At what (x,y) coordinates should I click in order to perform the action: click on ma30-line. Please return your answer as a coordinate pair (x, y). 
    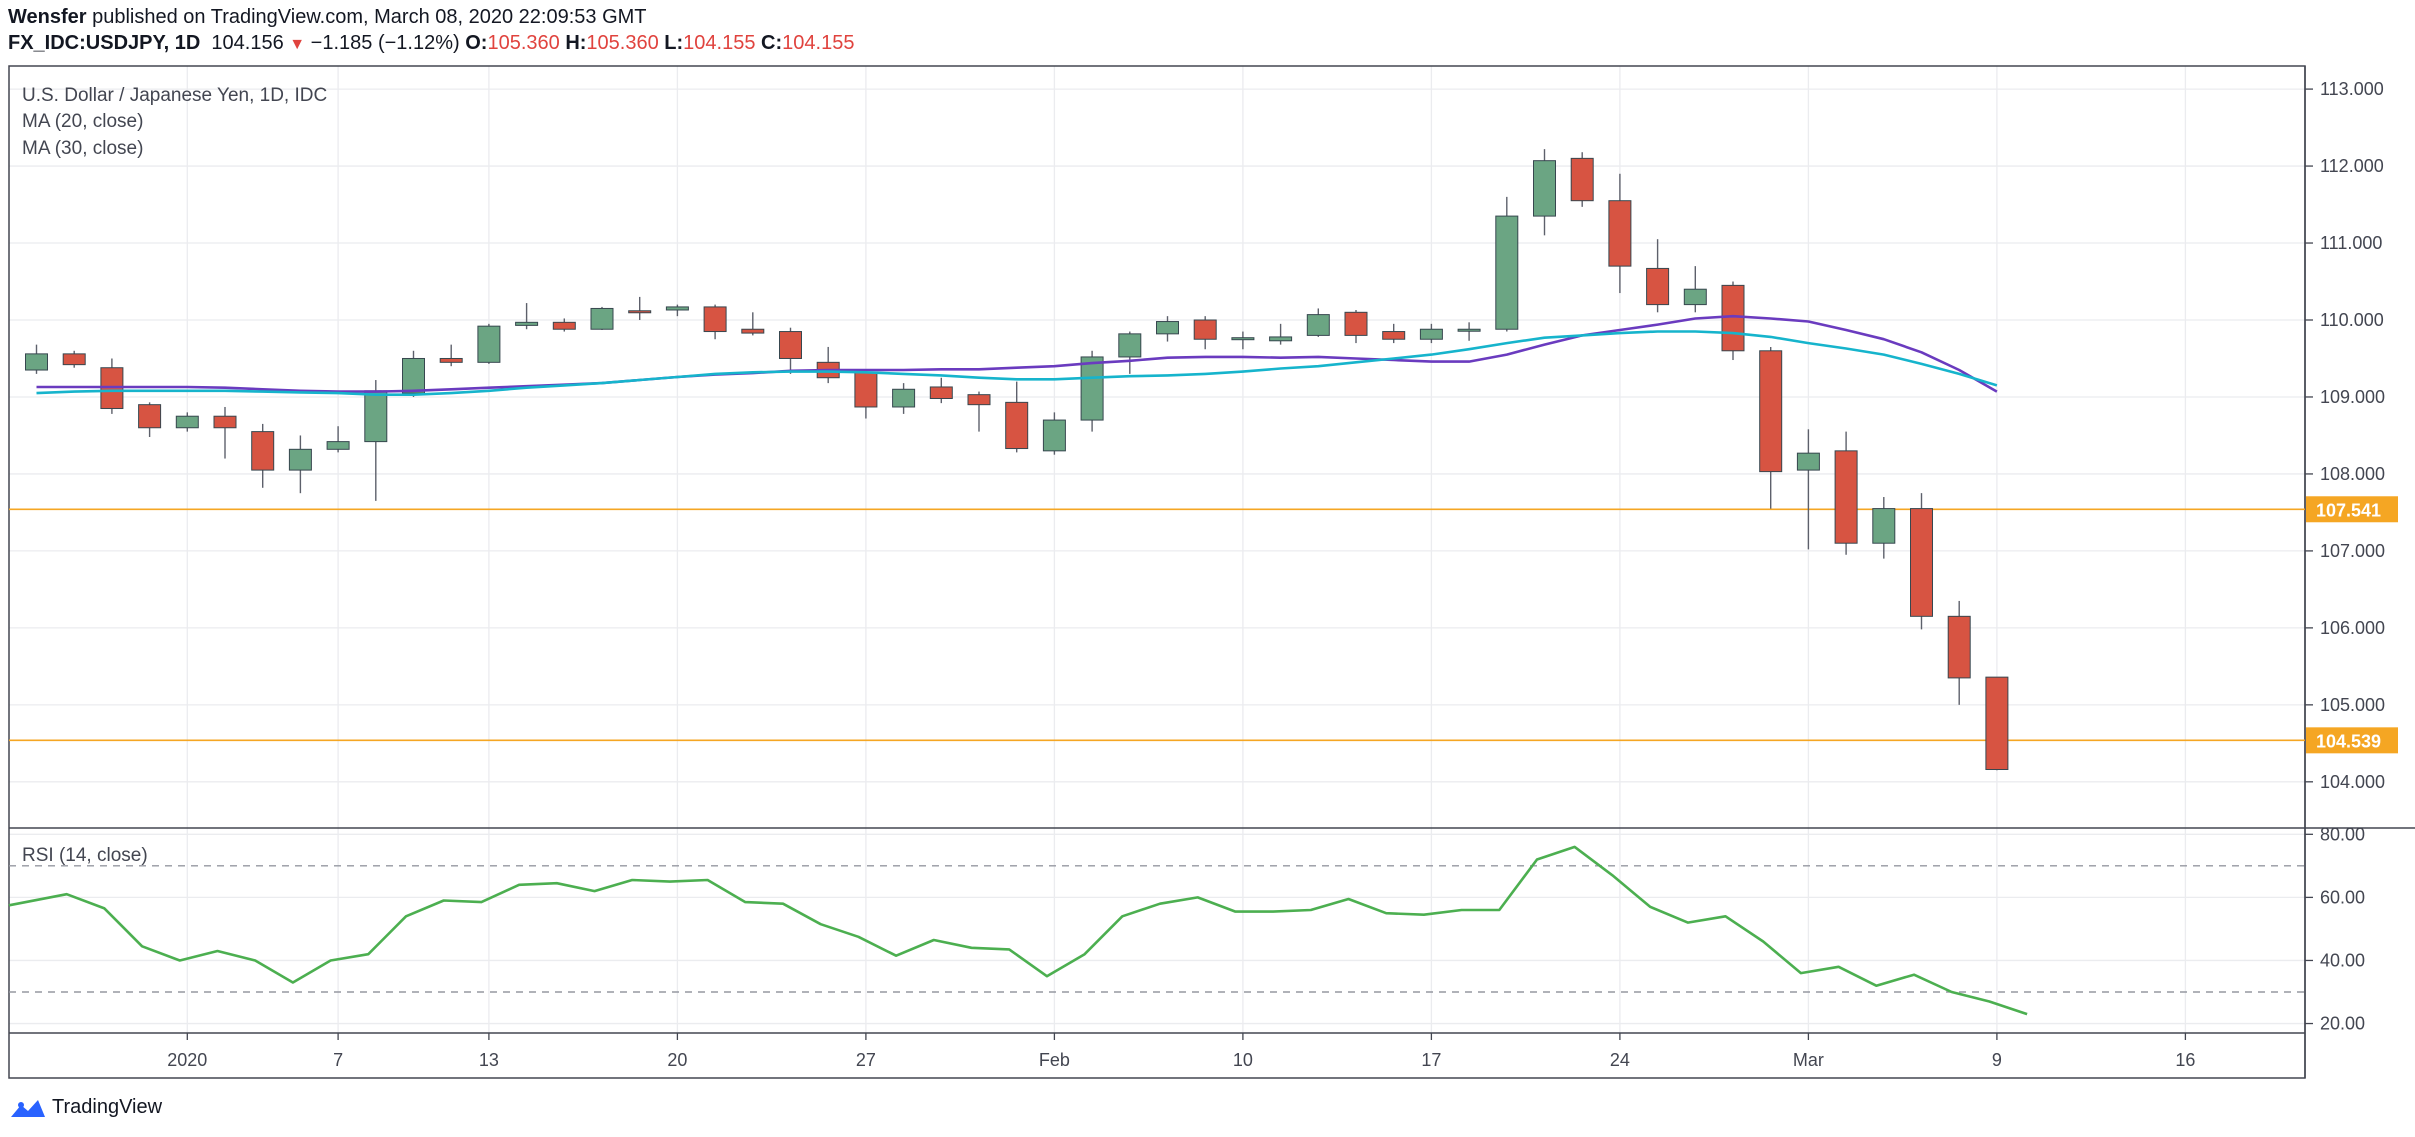
    Looking at the image, I should click on (1017, 353).